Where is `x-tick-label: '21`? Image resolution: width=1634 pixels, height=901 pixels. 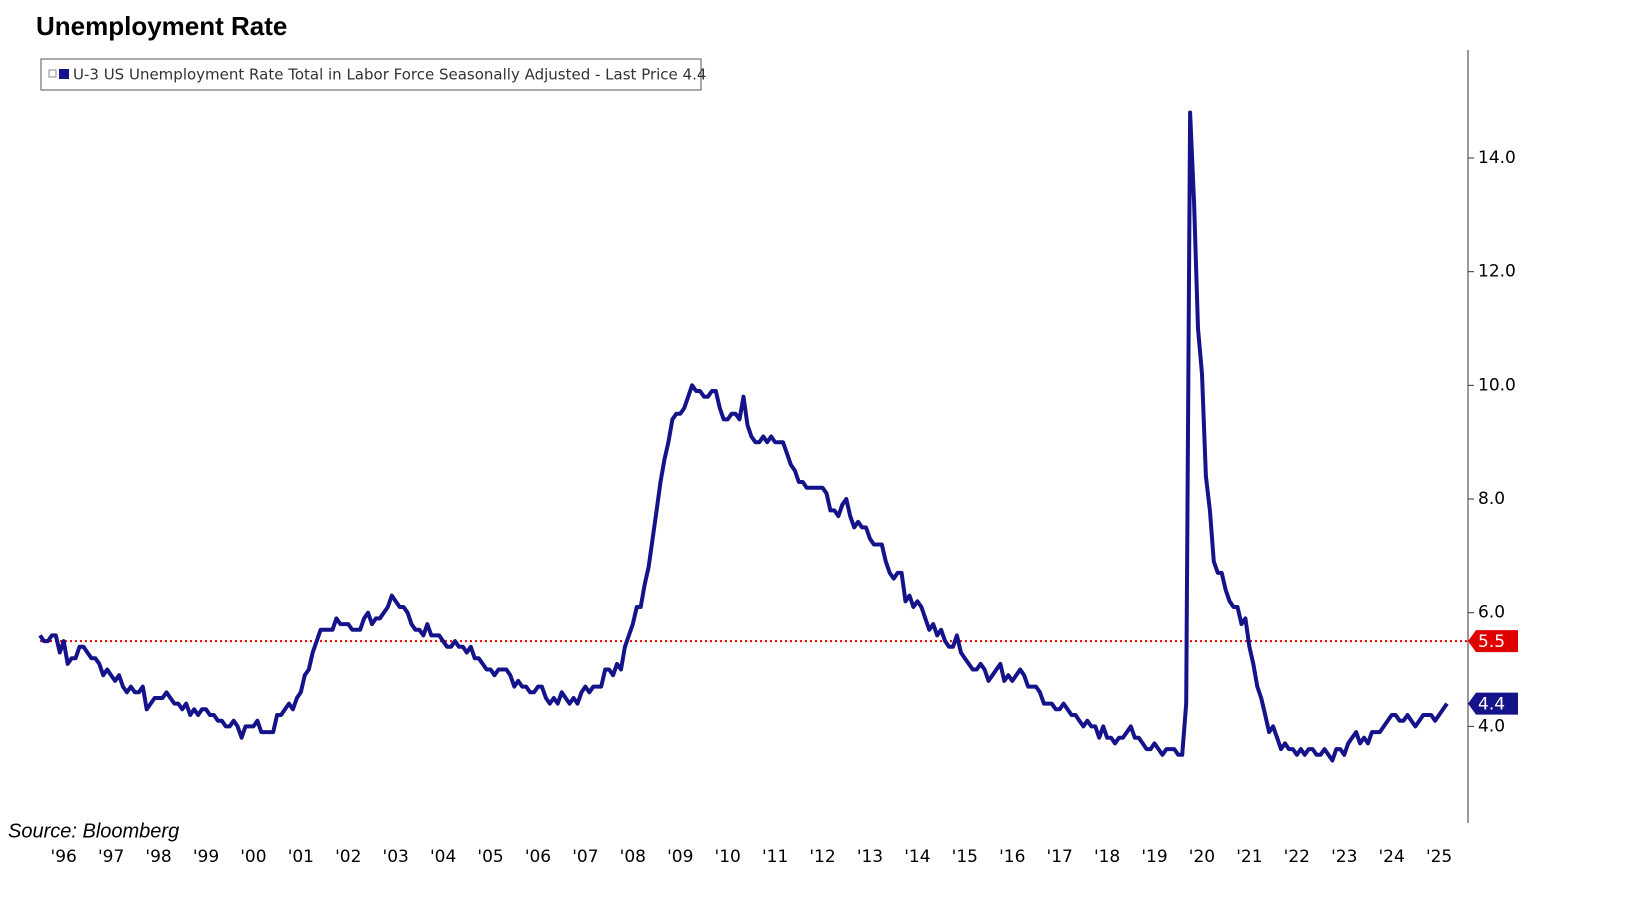
x-tick-label: '21 is located at coordinates (1249, 857).